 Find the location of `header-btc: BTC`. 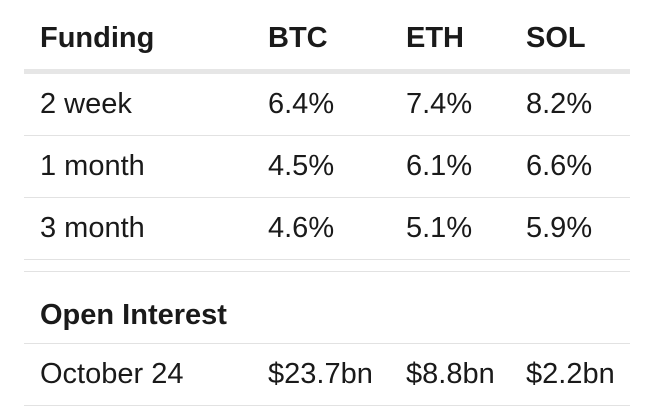

header-btc: BTC is located at coordinates (298, 38).